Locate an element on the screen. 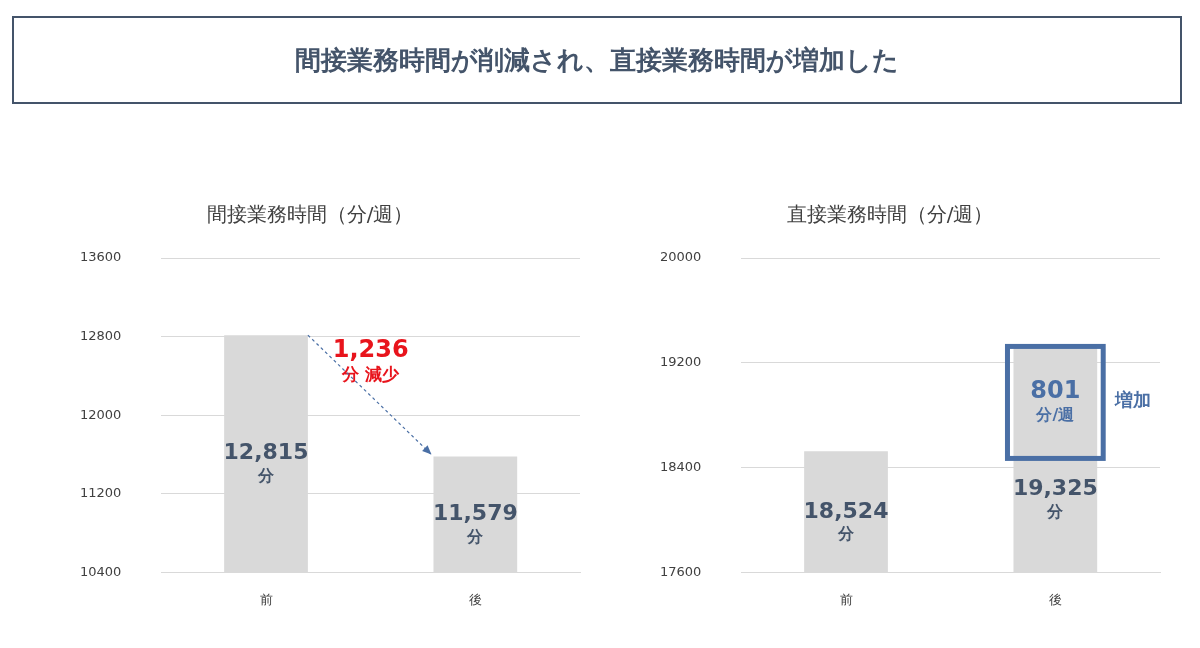  chart-title: 直接業務時間（分/週） is located at coordinates (890, 214).